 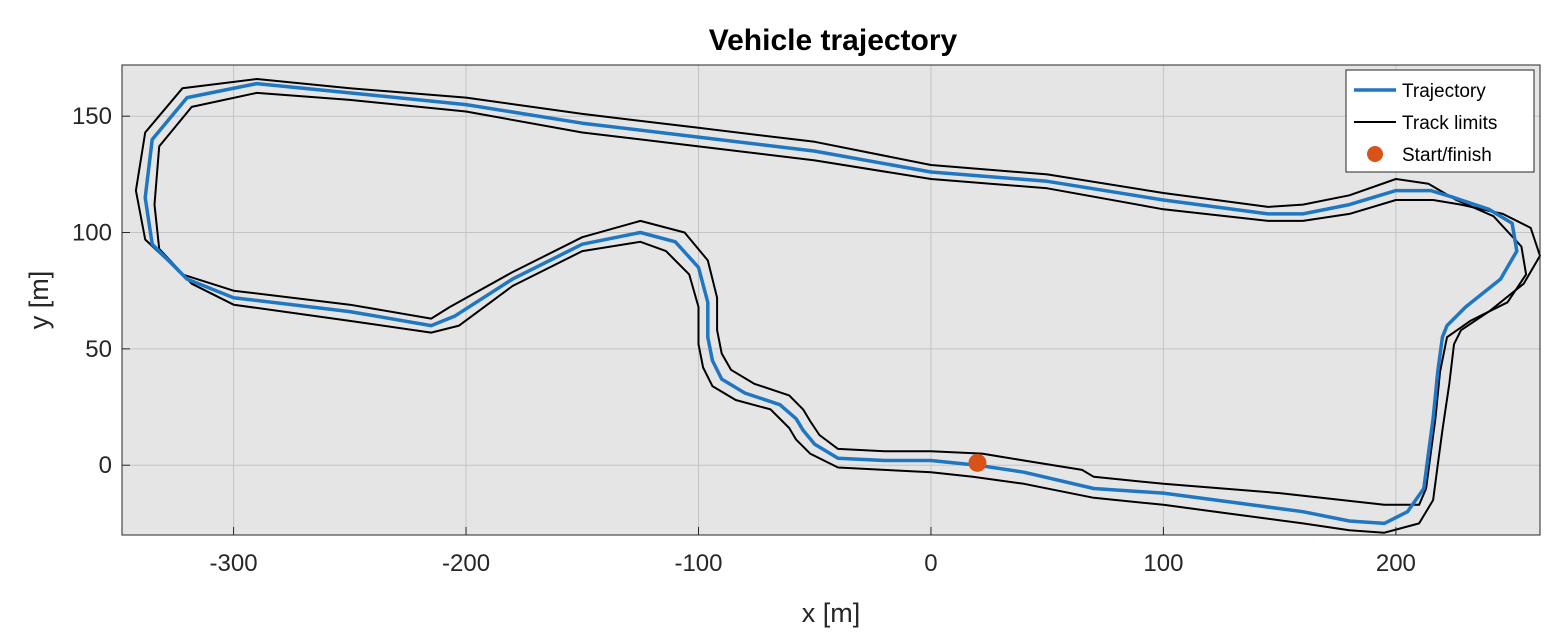 I want to click on y-tick-label: 150, so click(x=92, y=116).